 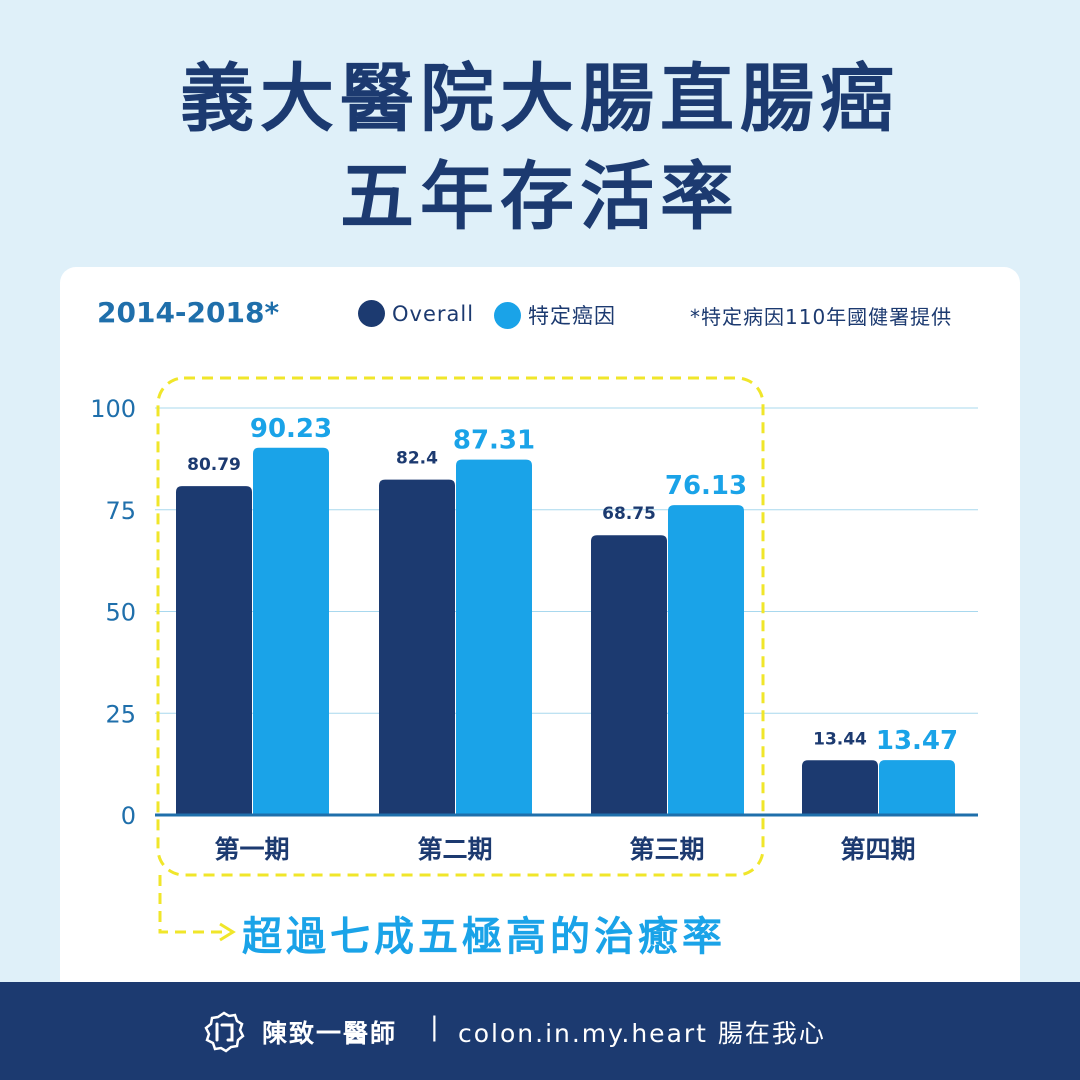 I want to click on data-label-specific: 76.13, so click(x=706, y=486).